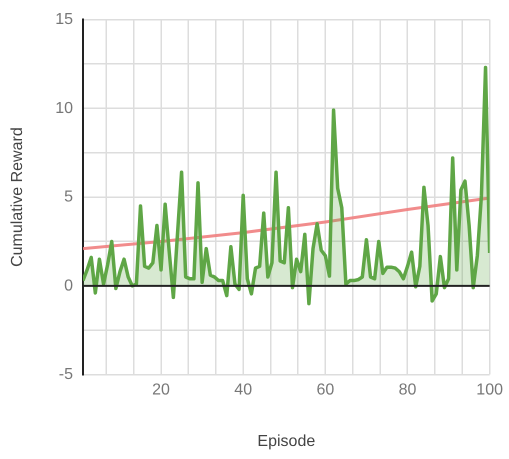 This screenshot has height=459, width=509. Describe the element at coordinates (17, 197) in the screenshot. I see `y-axis-title: Cumulative Reward` at that location.